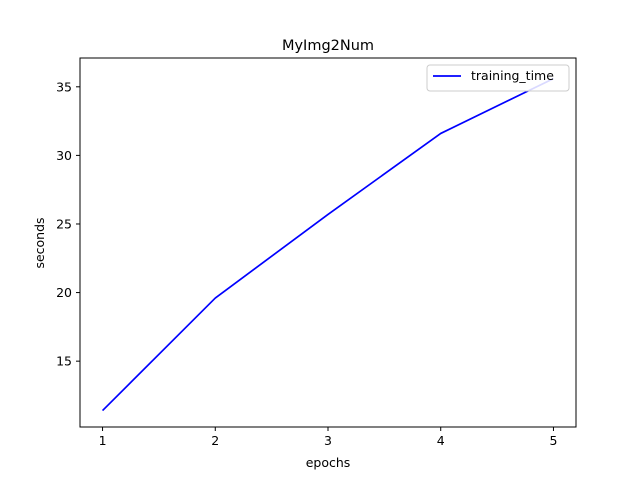 The width and height of the screenshot is (640, 480). What do you see at coordinates (512, 75) in the screenshot?
I see `legend-label-training-time: training_time` at bounding box center [512, 75].